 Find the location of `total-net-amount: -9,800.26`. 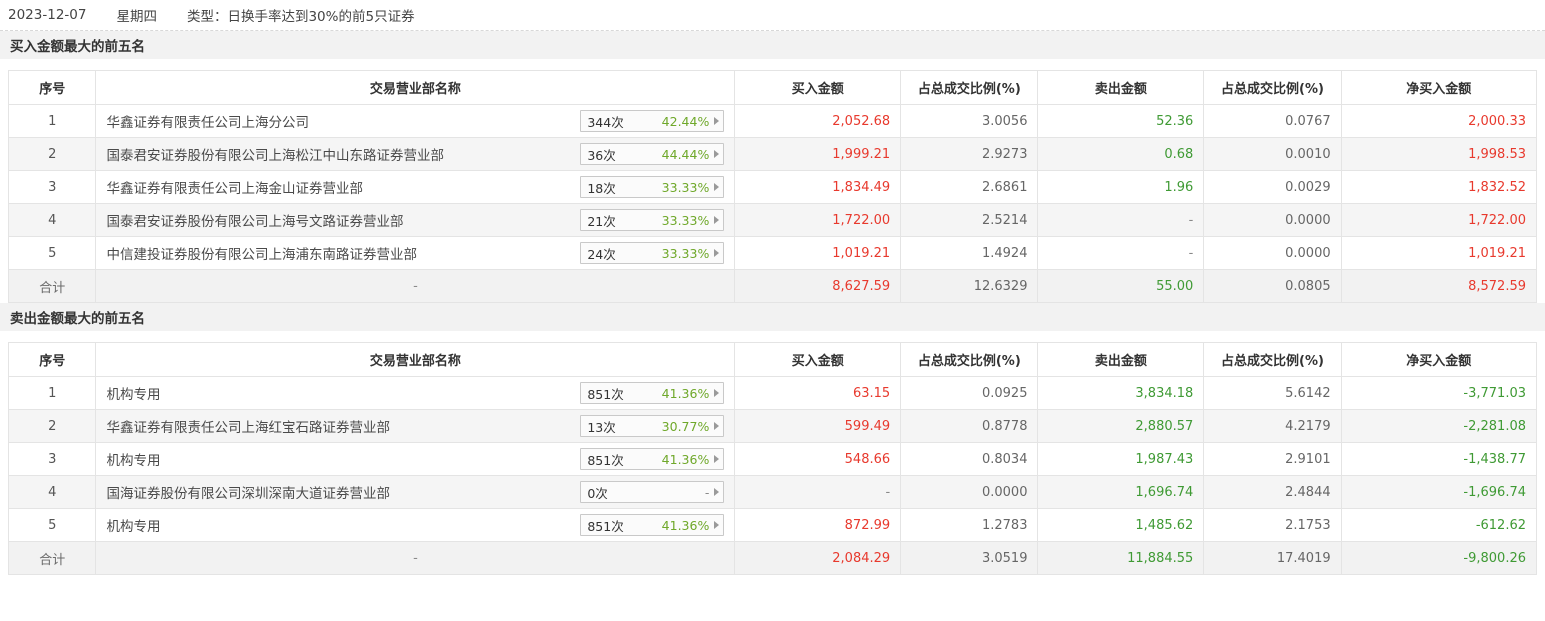

total-net-amount: -9,800.26 is located at coordinates (1439, 558).